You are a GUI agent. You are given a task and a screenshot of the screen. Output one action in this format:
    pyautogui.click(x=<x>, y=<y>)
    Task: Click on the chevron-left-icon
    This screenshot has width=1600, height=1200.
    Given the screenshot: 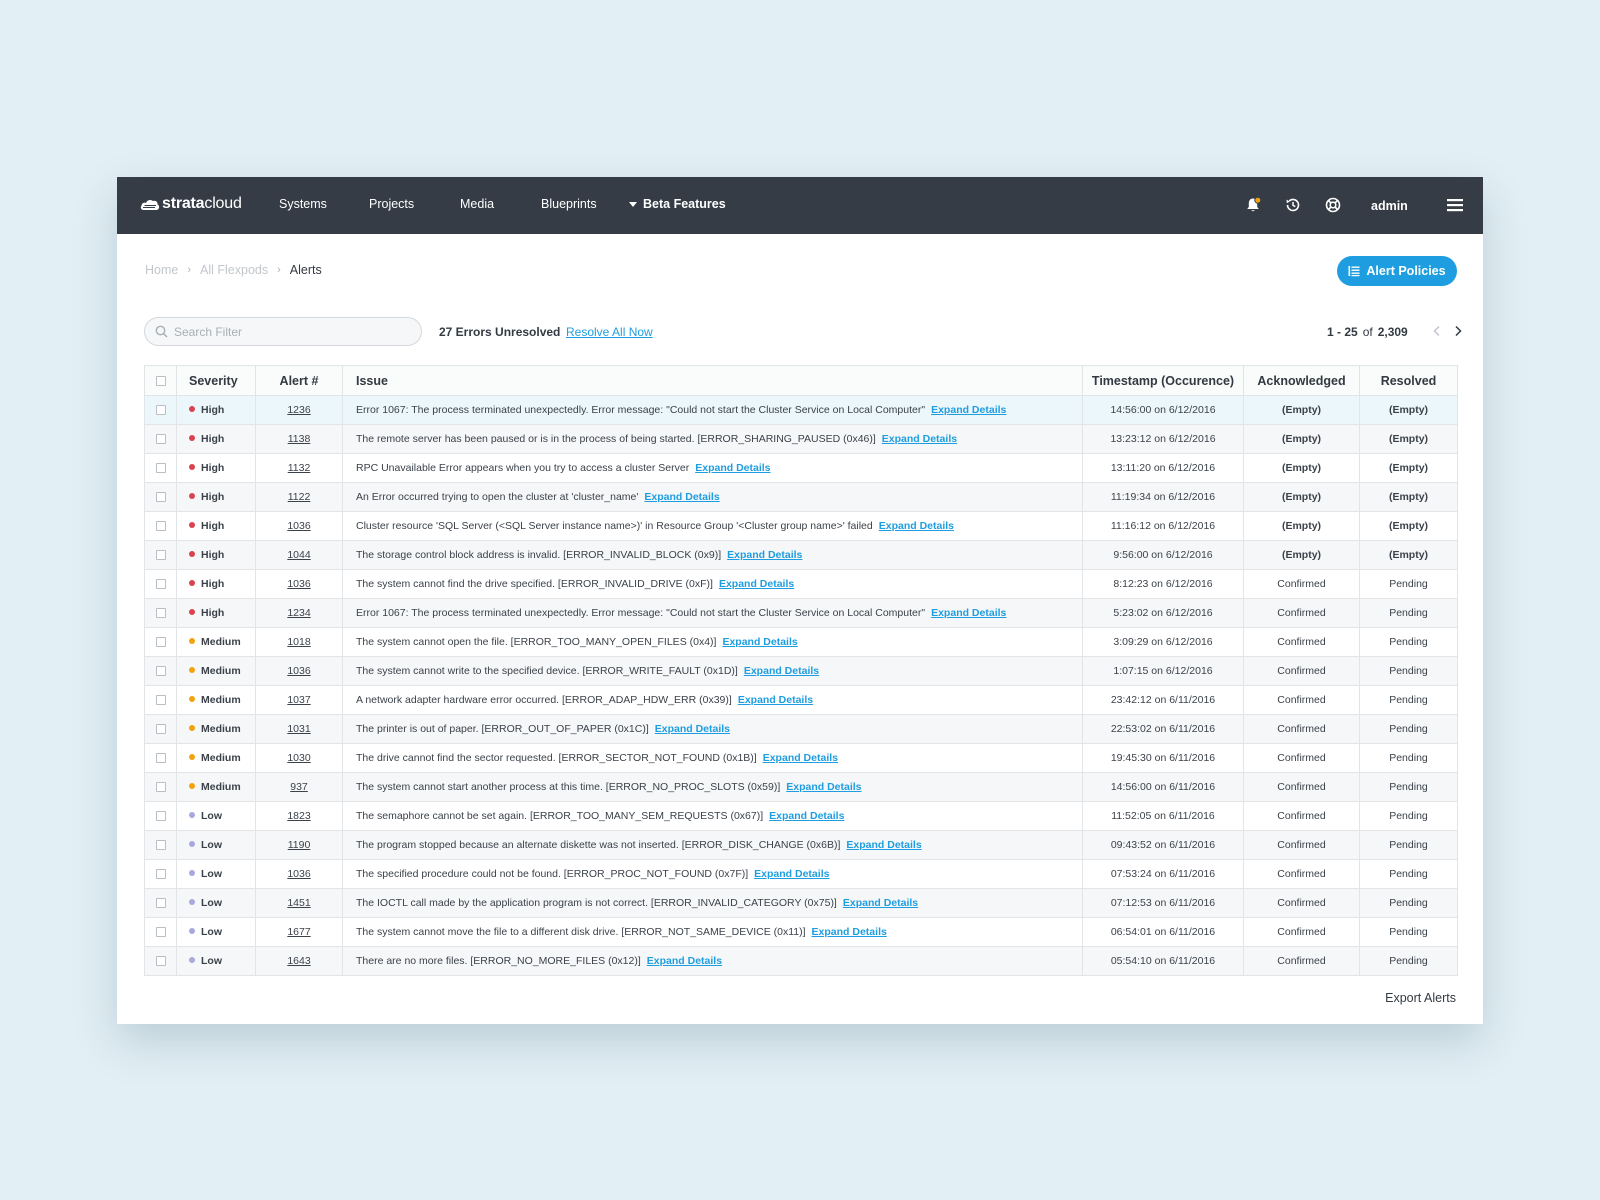 What is the action you would take?
    pyautogui.click(x=1437, y=331)
    